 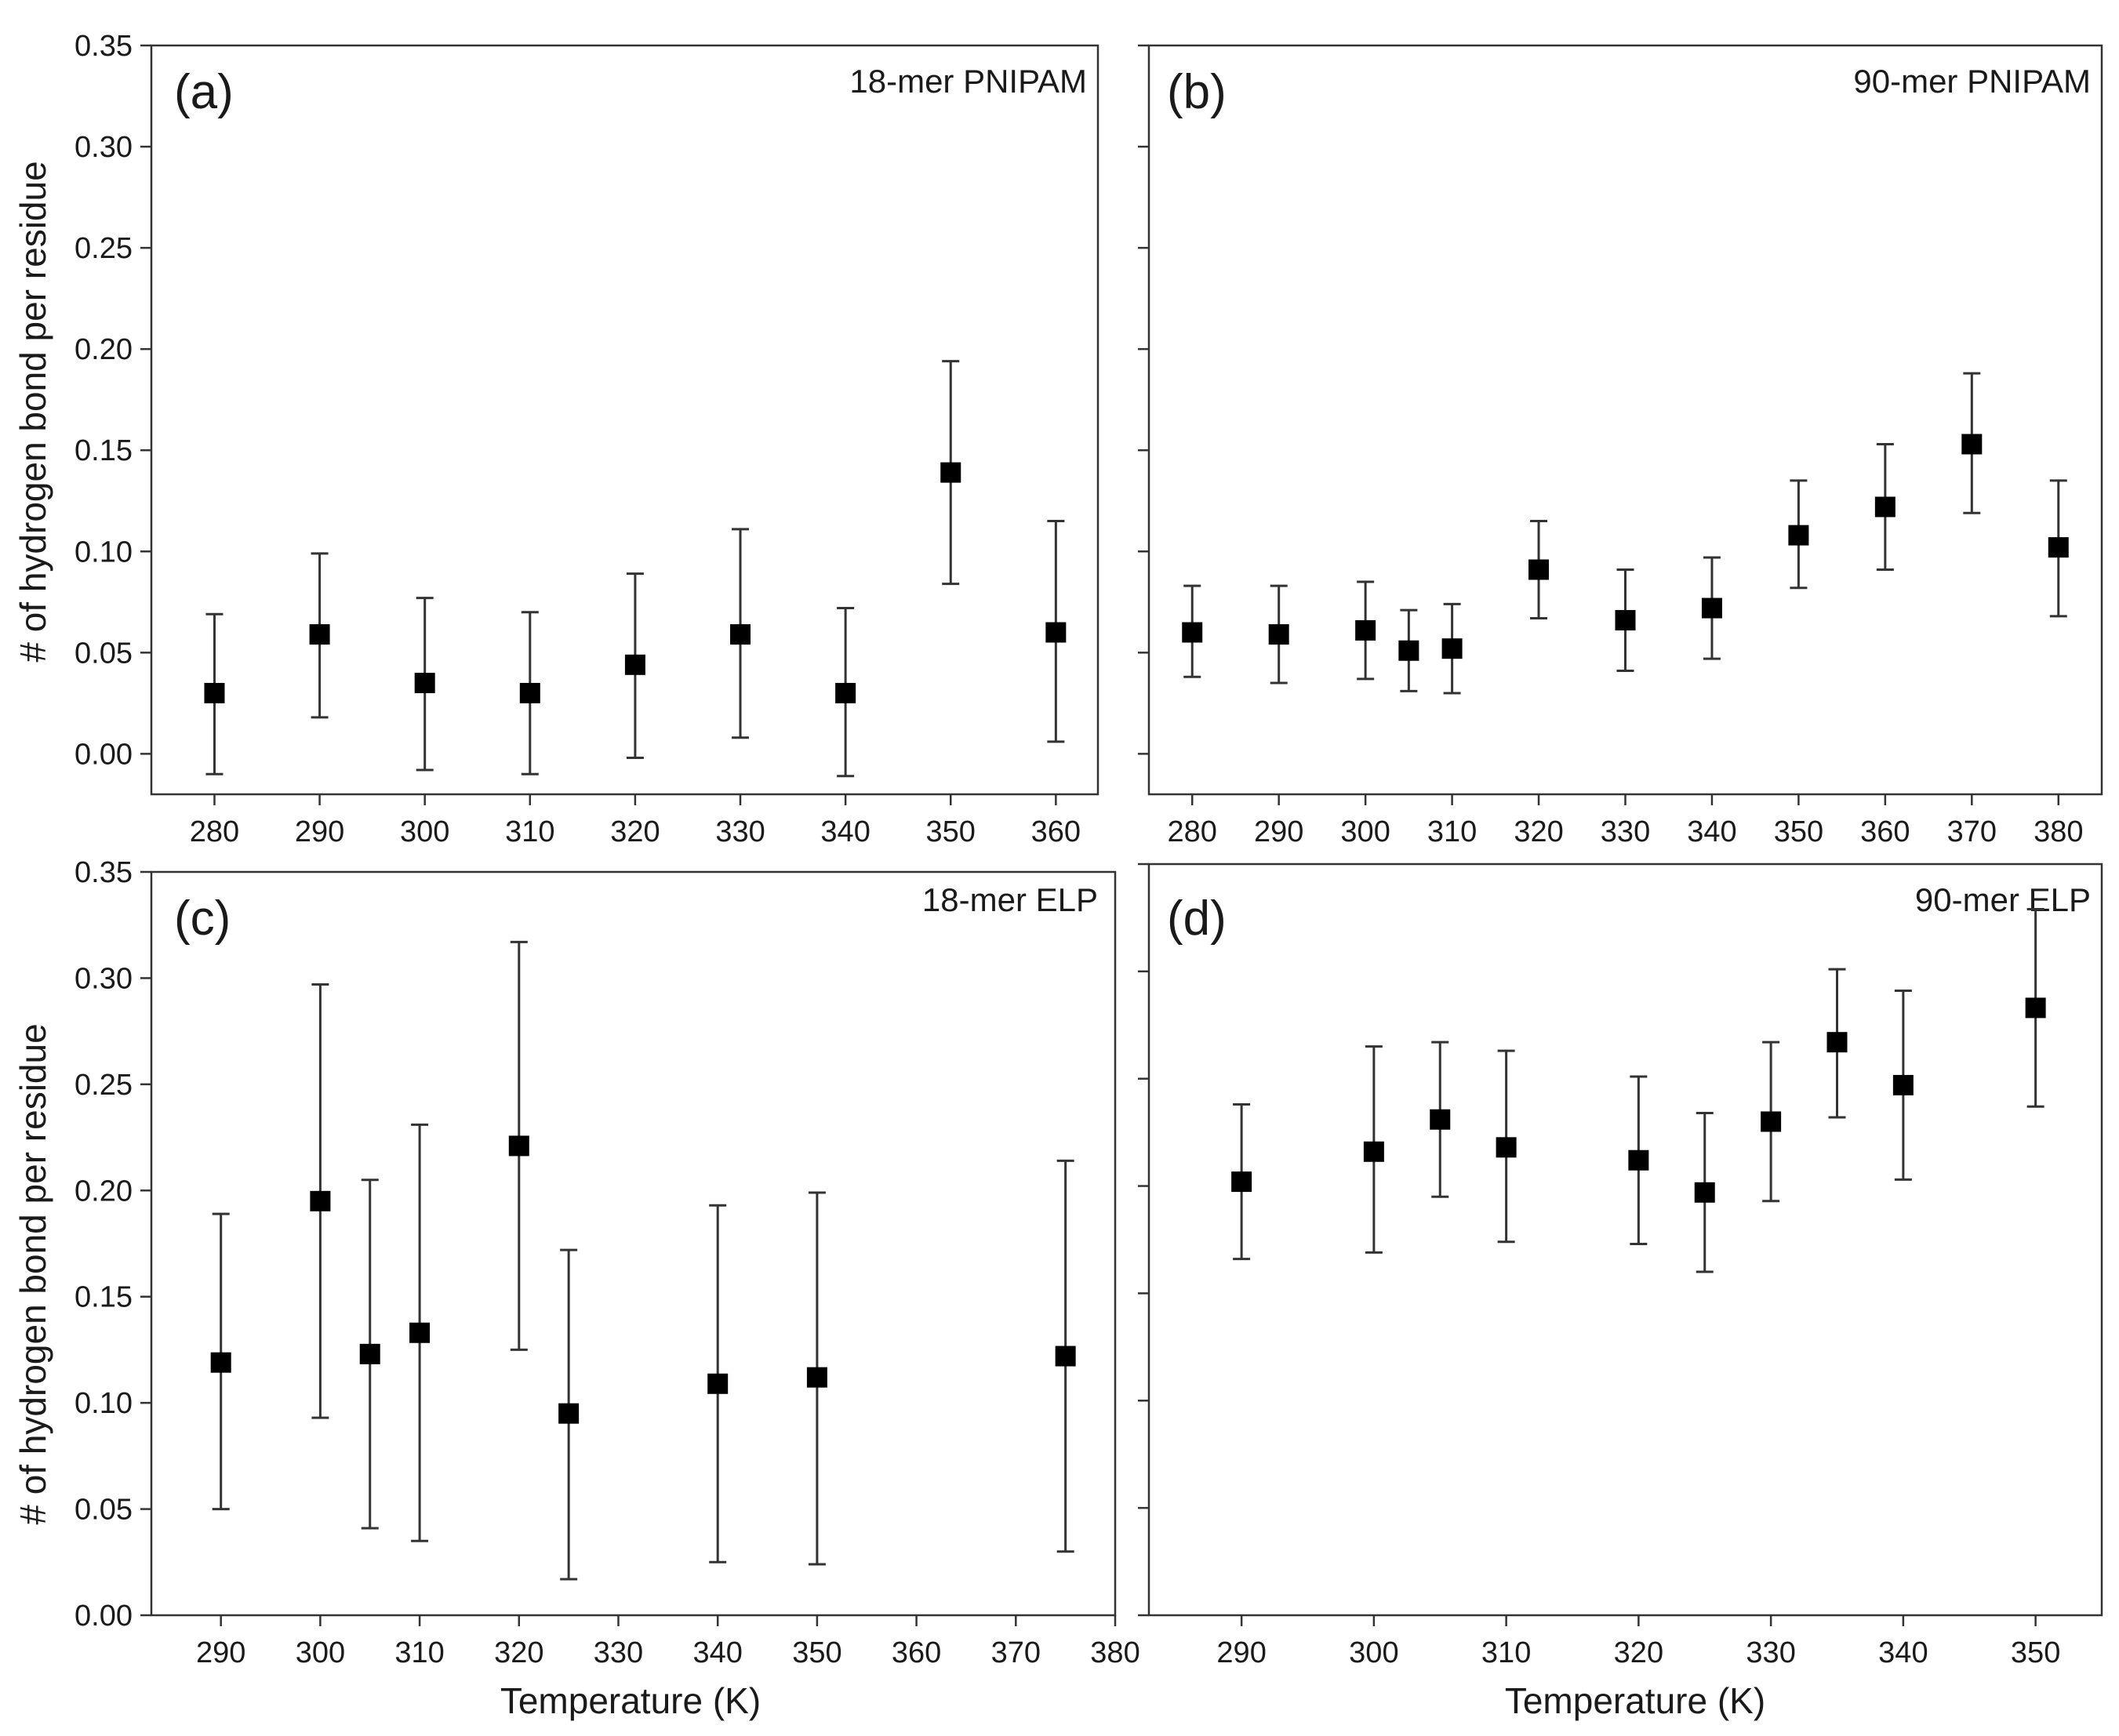 I want to click on y-tick-label-a: 0.25, so click(x=104, y=248).